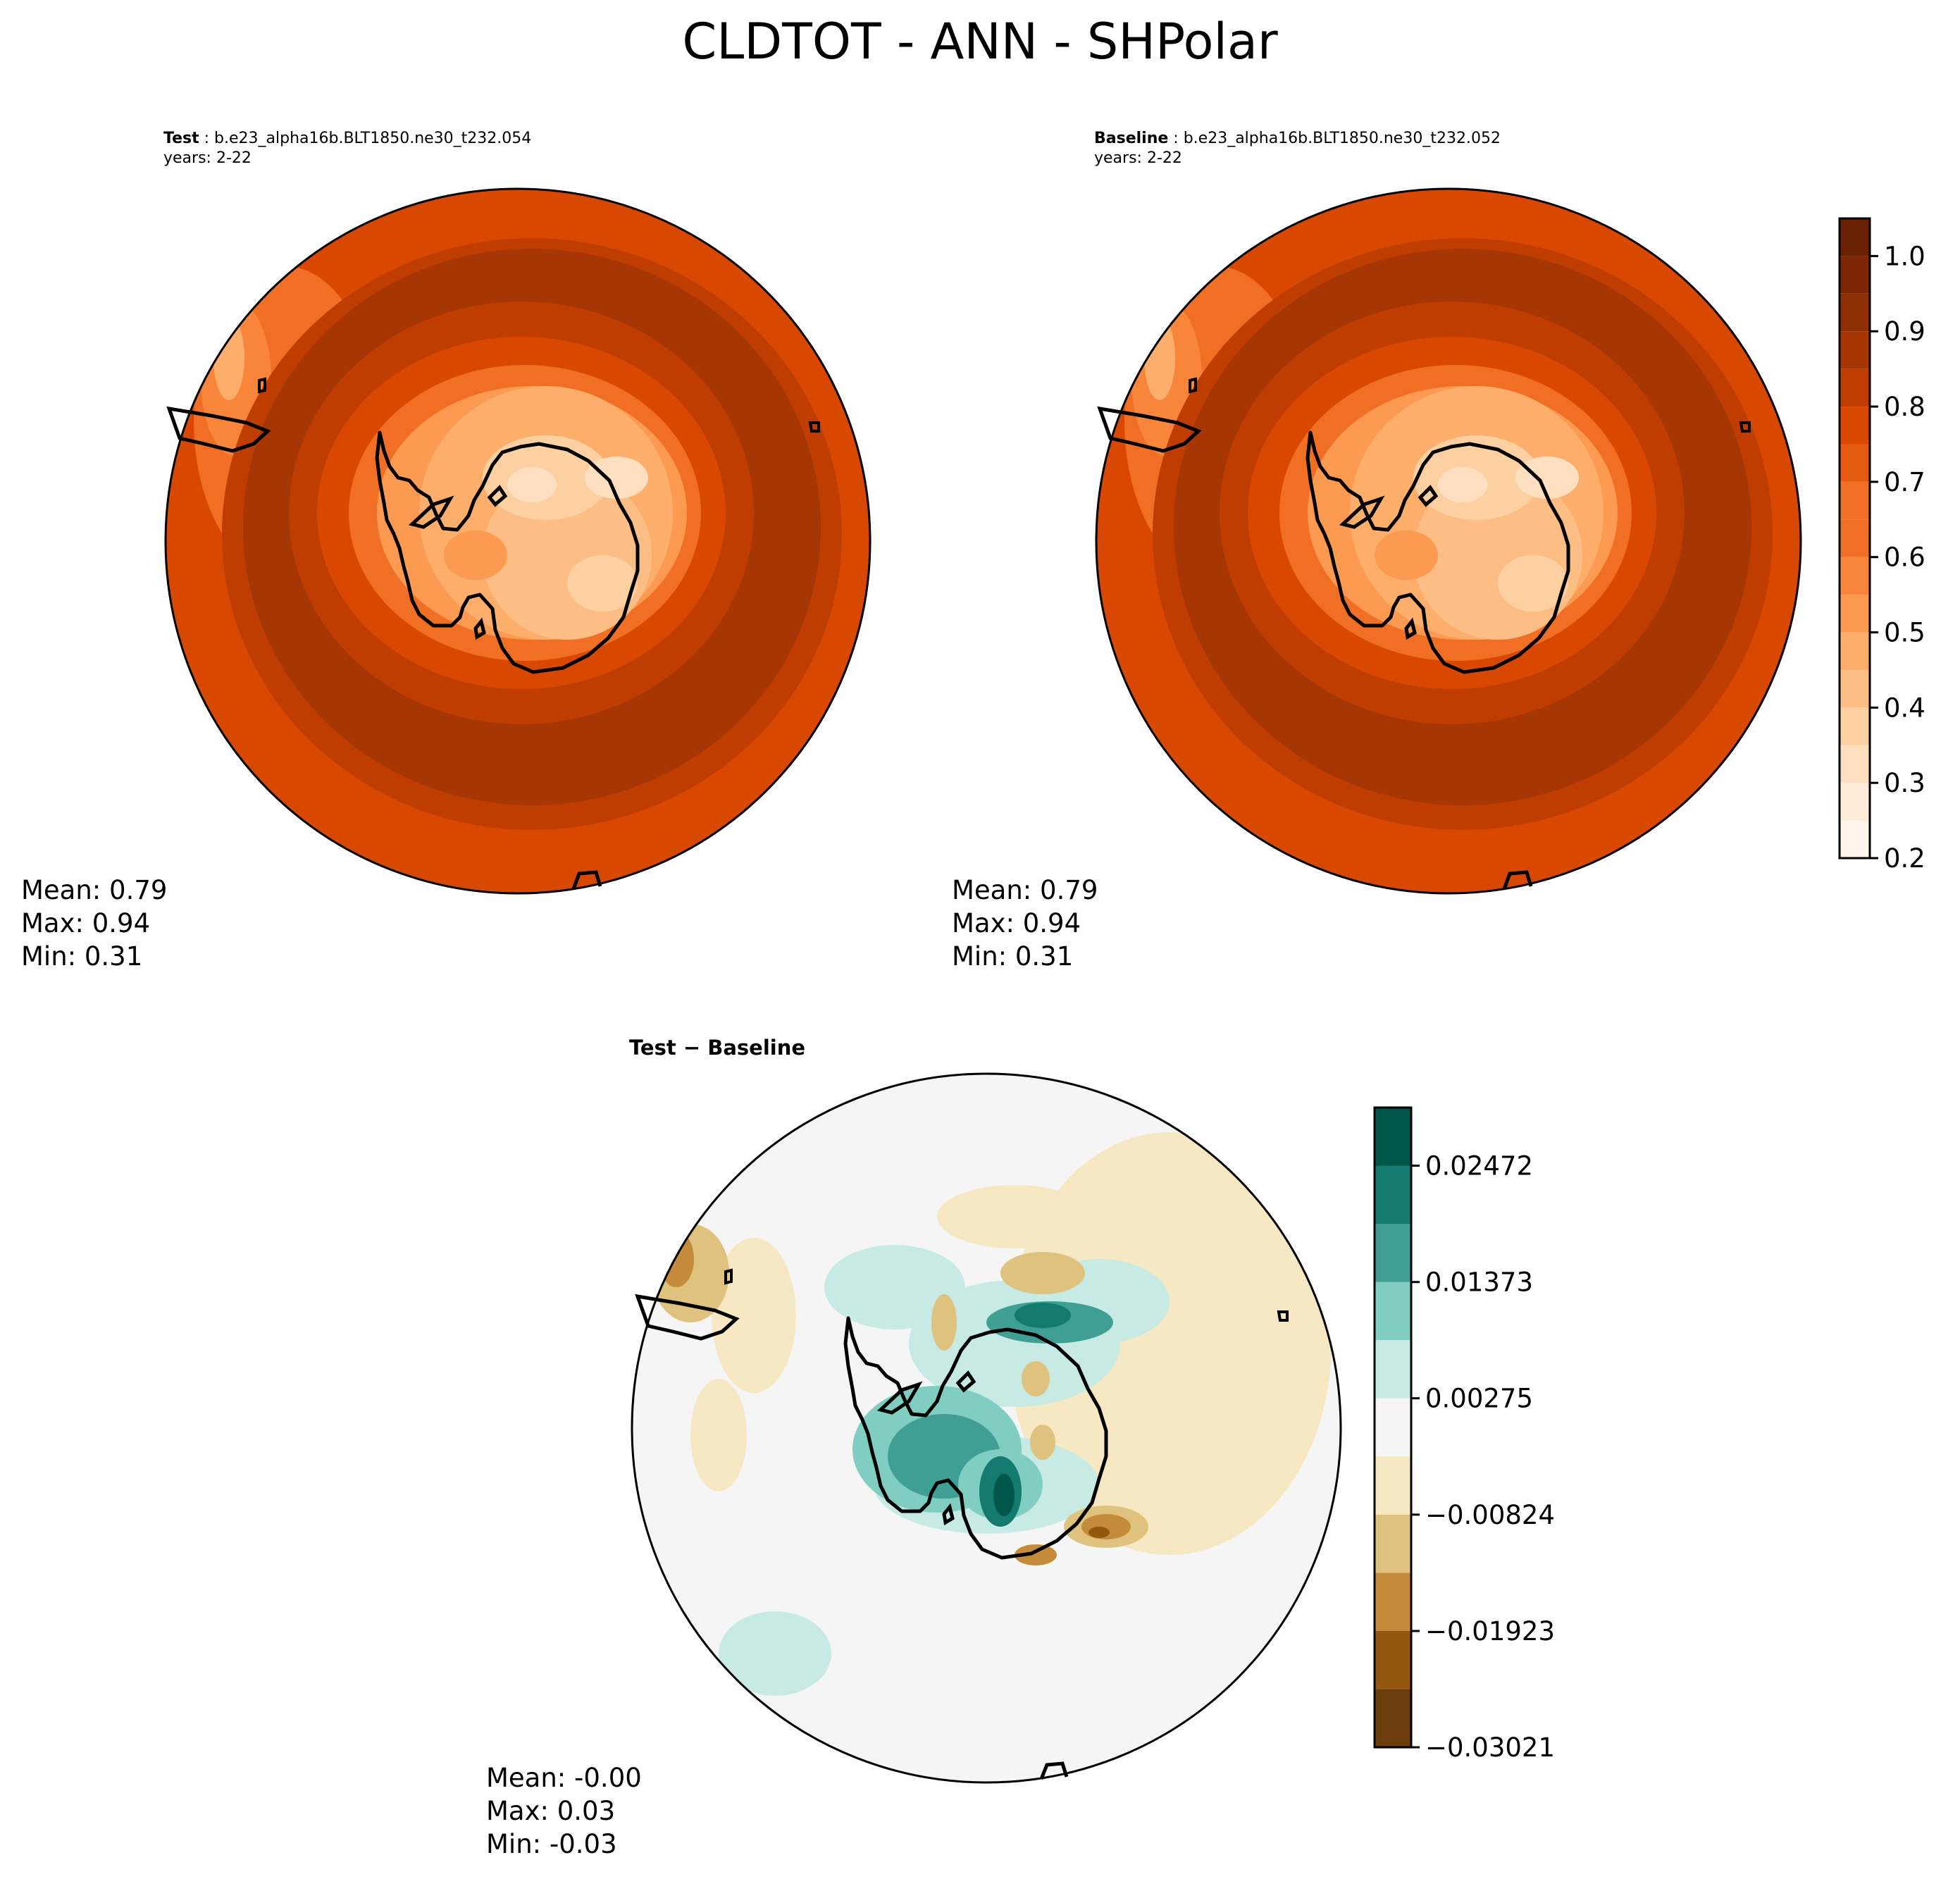 The height and width of the screenshot is (1879, 1960). I want to click on colorbar-tick-label: 0.02472, so click(1479, 1166).